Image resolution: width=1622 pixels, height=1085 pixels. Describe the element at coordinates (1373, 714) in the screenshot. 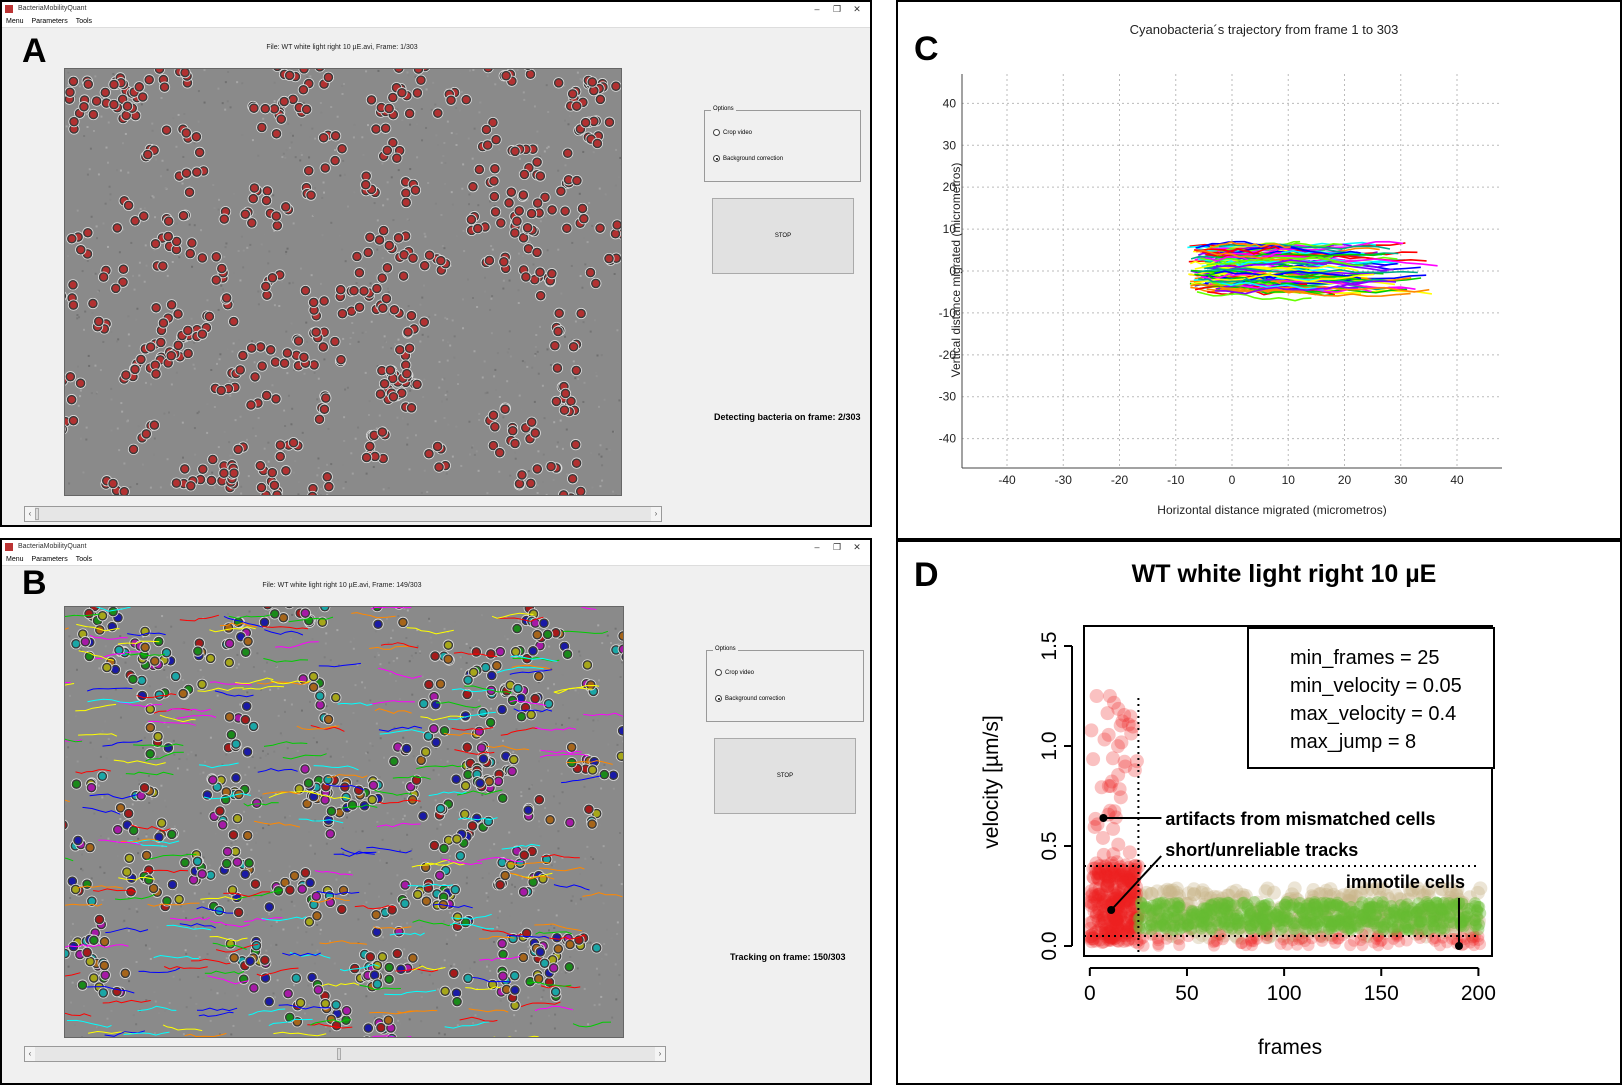

I see `legend-max-velocity: max_velocity = 0.4` at that location.